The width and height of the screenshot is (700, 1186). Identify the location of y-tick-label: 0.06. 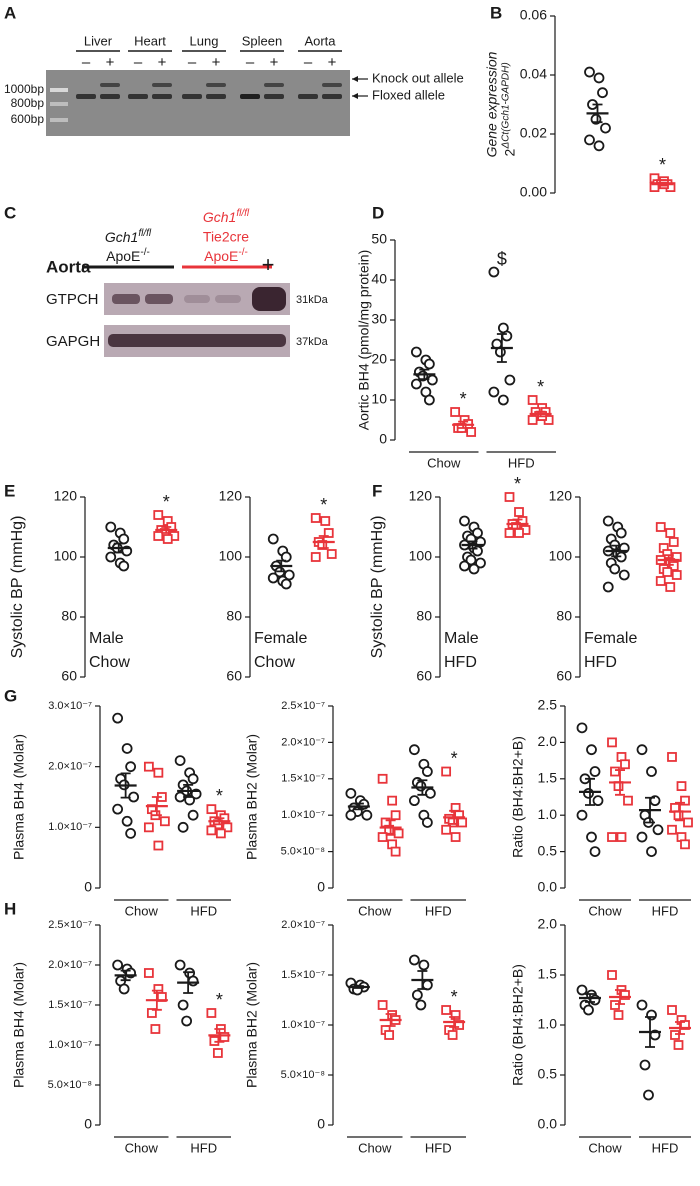
(533, 15).